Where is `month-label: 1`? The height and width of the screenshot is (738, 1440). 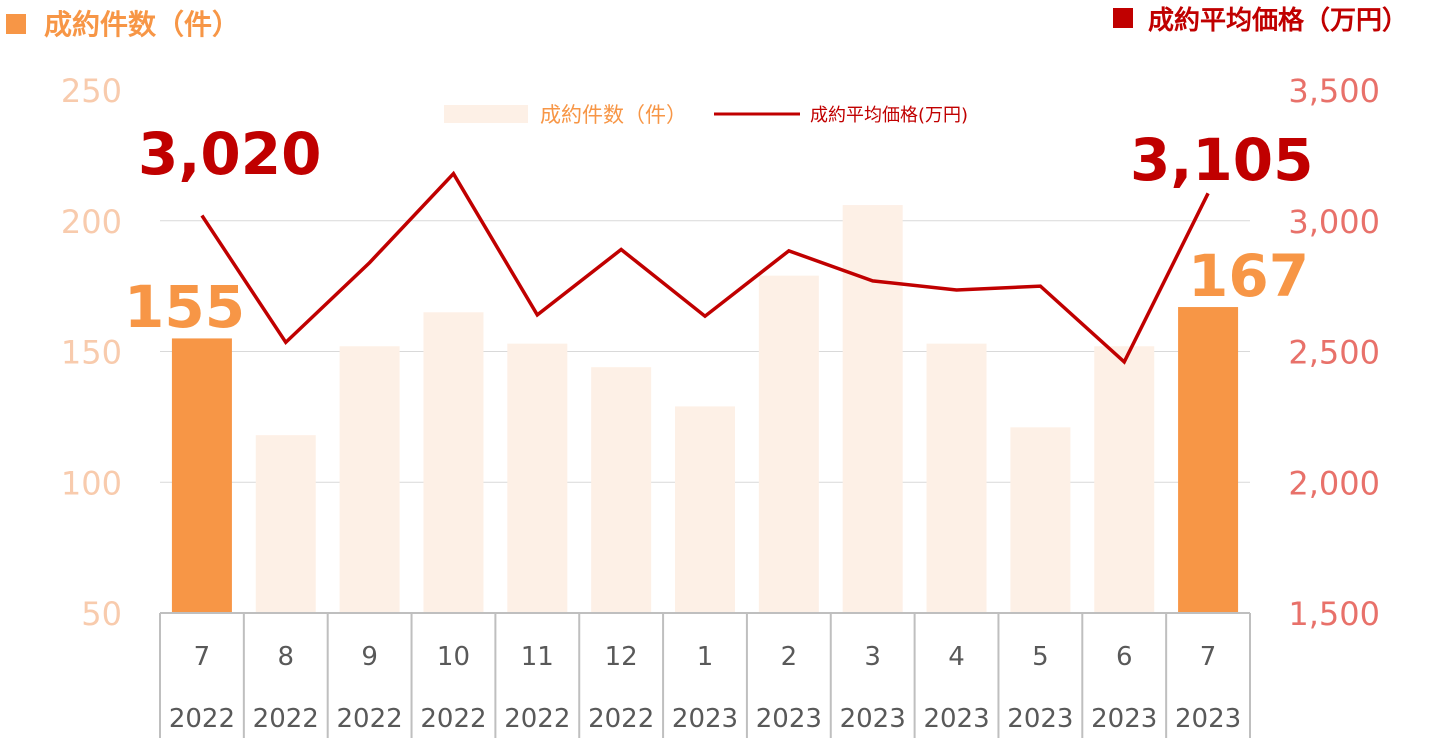
month-label: 1 is located at coordinates (705, 657).